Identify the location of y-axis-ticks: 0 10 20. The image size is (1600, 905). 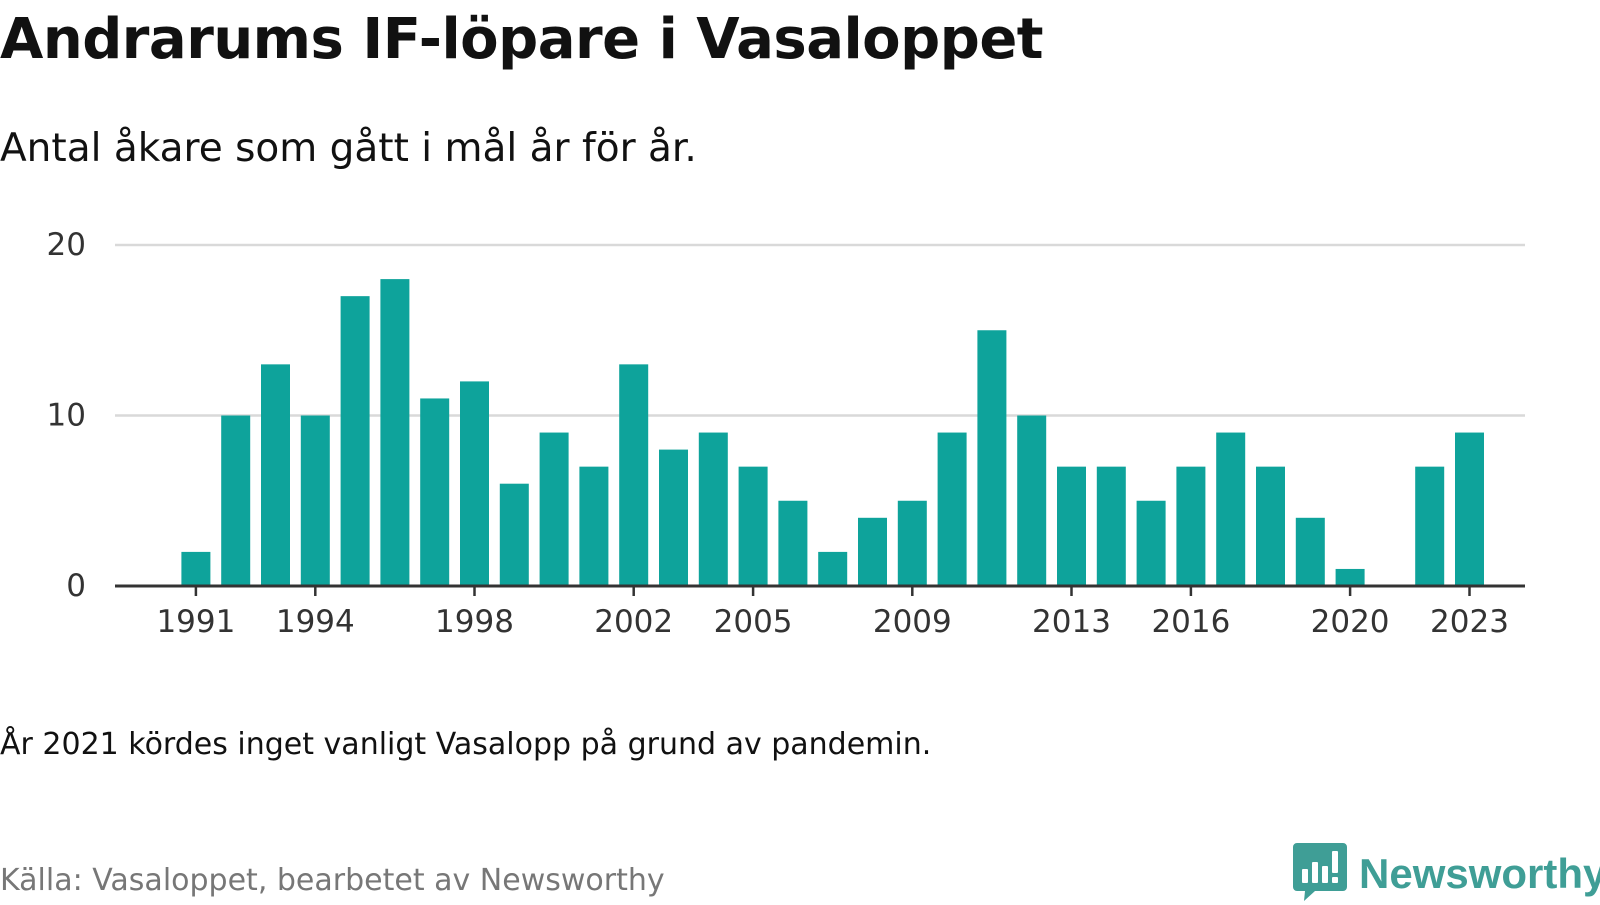
(66, 415).